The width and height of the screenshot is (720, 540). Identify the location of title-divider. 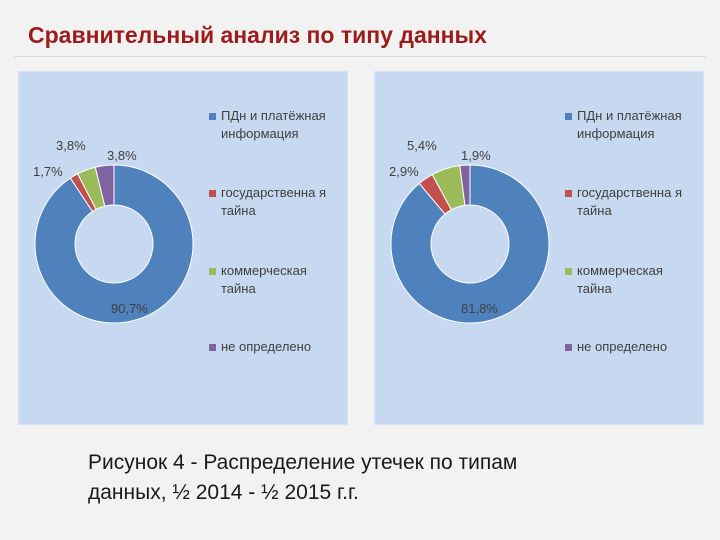
(360, 56).